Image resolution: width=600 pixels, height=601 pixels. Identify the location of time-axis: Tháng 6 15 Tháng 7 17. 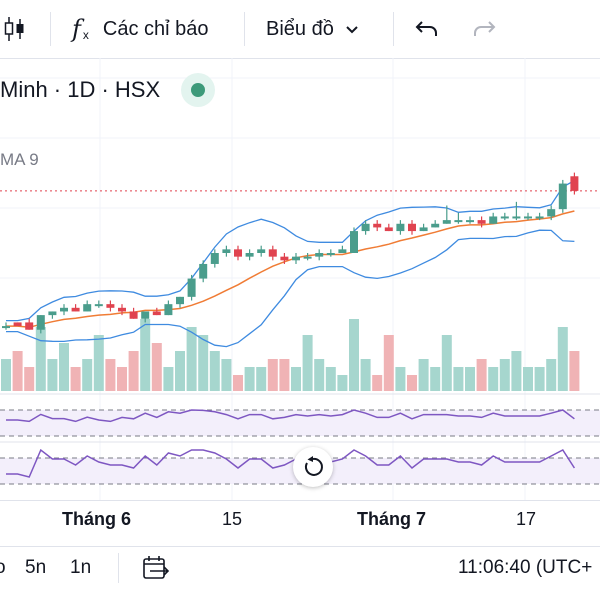
(300, 517).